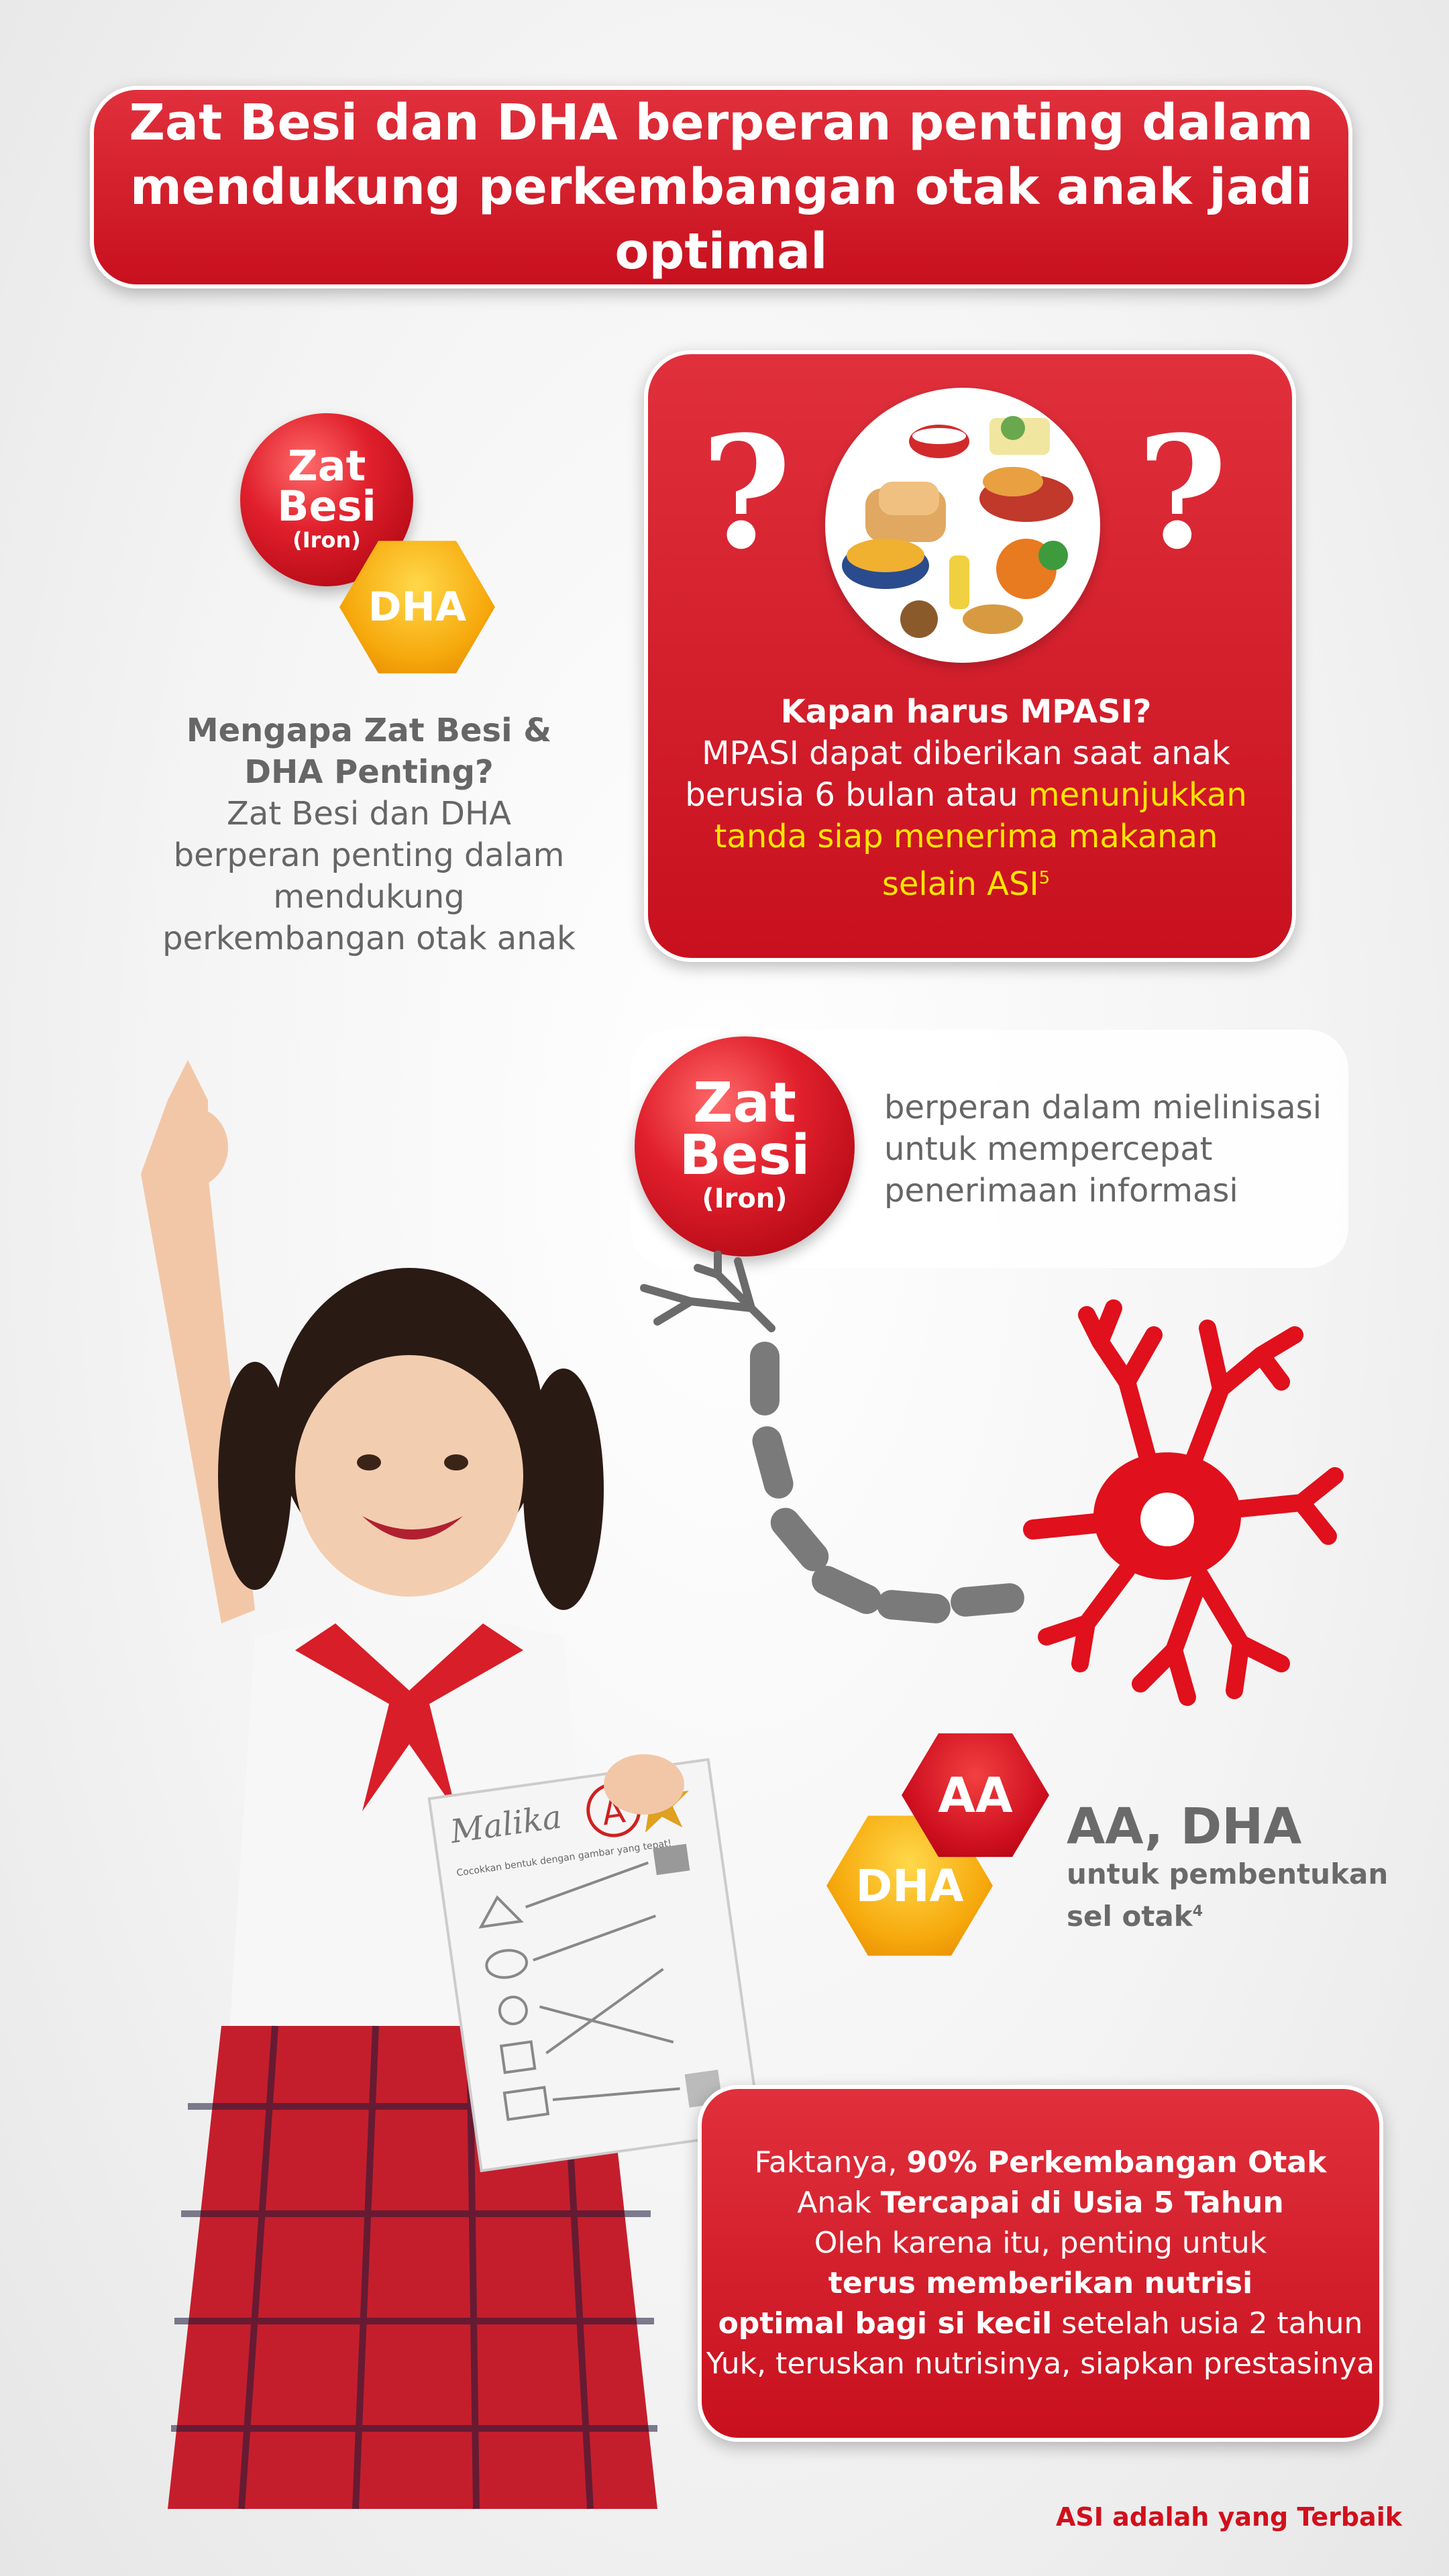  Describe the element at coordinates (644, 1784) in the screenshot. I see `holding-hand` at that location.